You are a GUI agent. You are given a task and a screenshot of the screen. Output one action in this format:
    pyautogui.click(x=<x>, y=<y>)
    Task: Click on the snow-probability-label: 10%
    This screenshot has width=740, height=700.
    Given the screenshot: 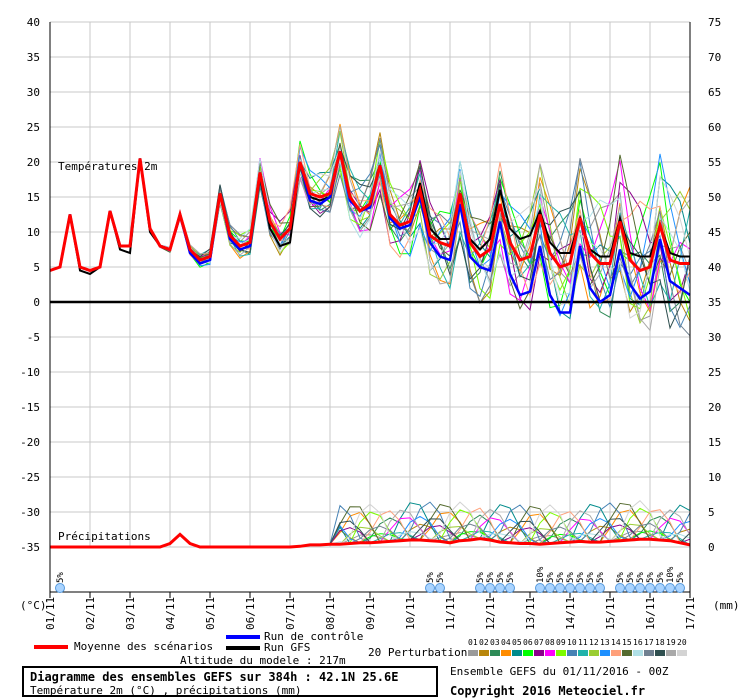 What is the action you would take?
    pyautogui.click(x=671, y=574)
    